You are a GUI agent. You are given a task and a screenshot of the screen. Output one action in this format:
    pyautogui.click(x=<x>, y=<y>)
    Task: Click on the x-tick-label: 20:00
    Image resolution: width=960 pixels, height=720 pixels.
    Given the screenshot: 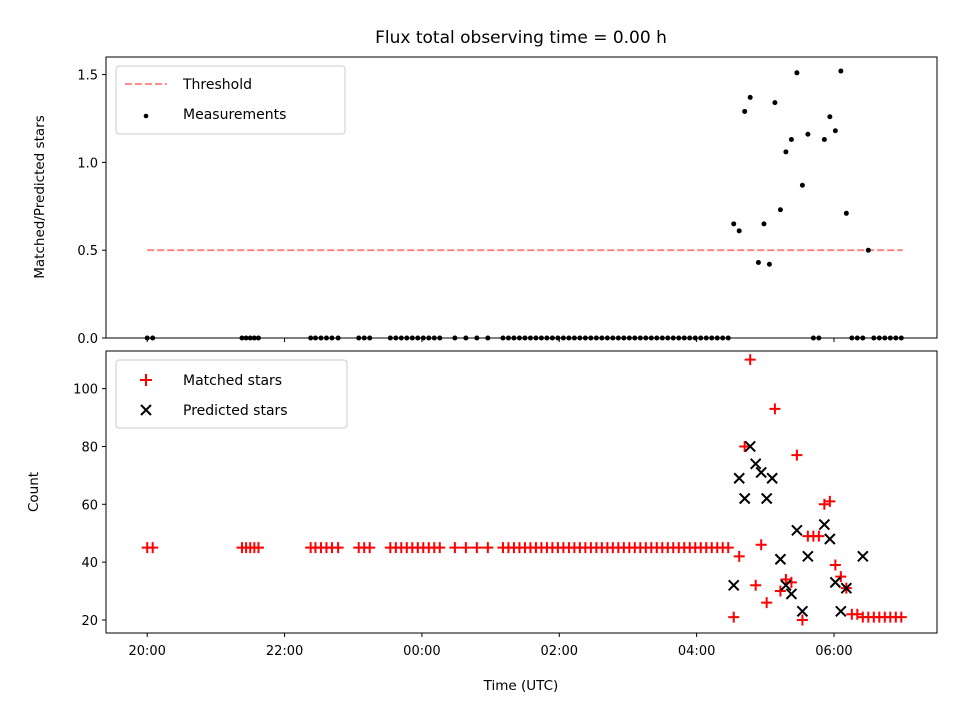 What is the action you would take?
    pyautogui.click(x=146, y=651)
    